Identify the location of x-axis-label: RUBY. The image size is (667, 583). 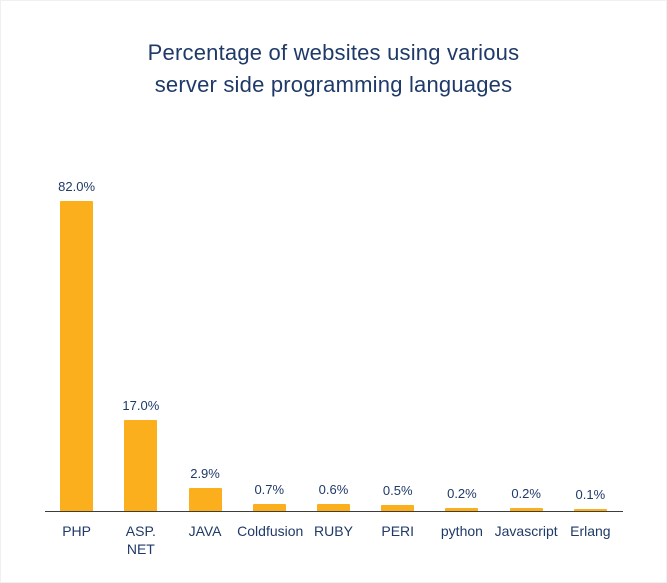
(333, 531).